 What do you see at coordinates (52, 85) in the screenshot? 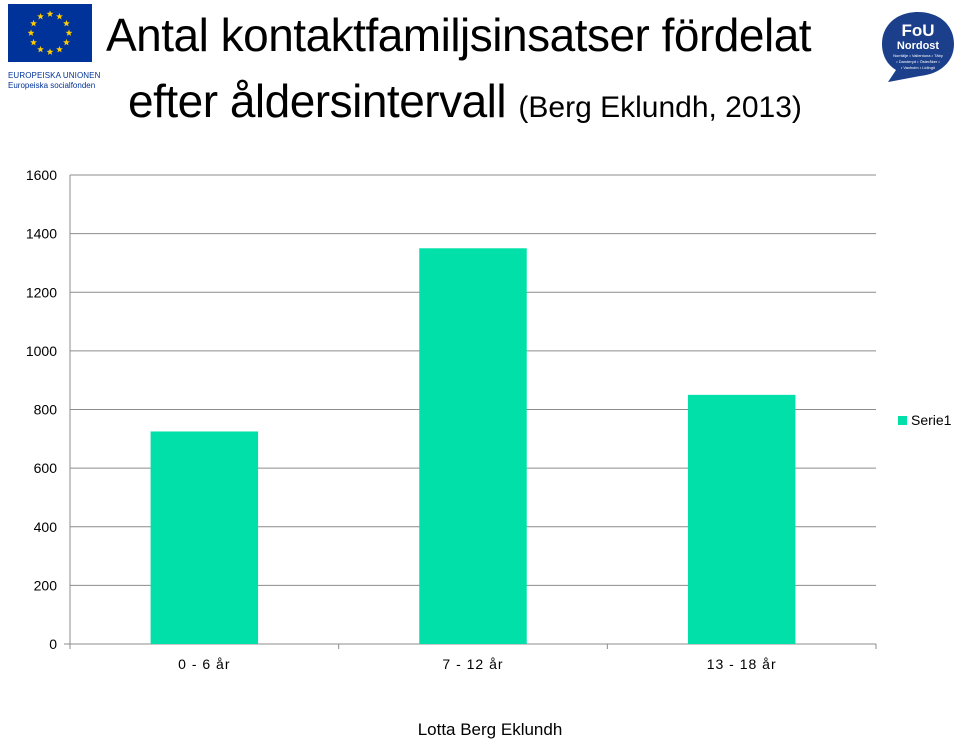
I see `eu-logo-line2: Europeiska socialfonden` at bounding box center [52, 85].